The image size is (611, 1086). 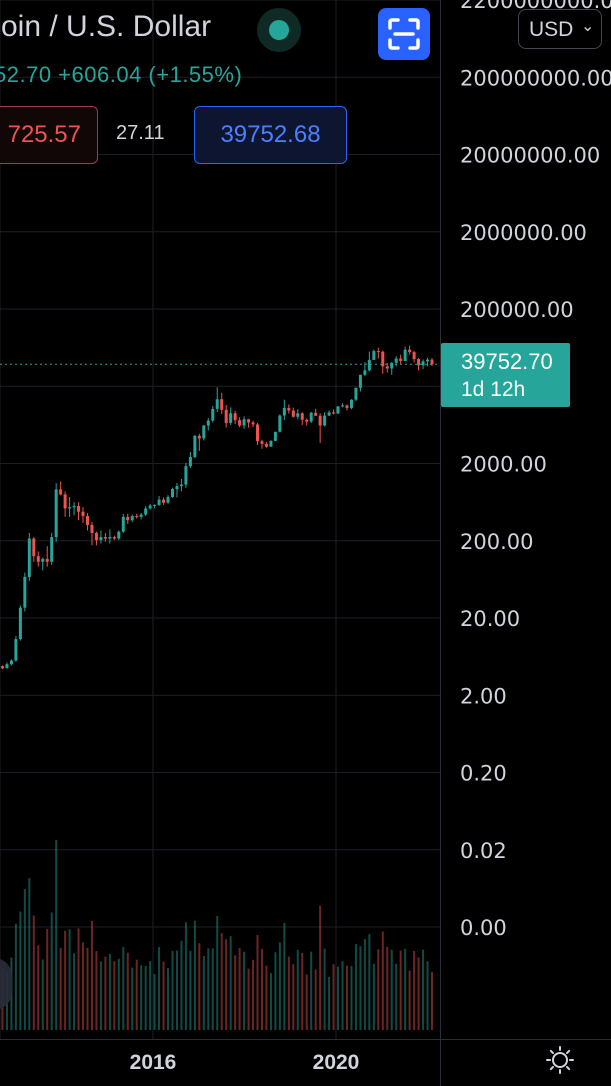 What do you see at coordinates (560, 1060) in the screenshot?
I see `settings-gear-icon` at bounding box center [560, 1060].